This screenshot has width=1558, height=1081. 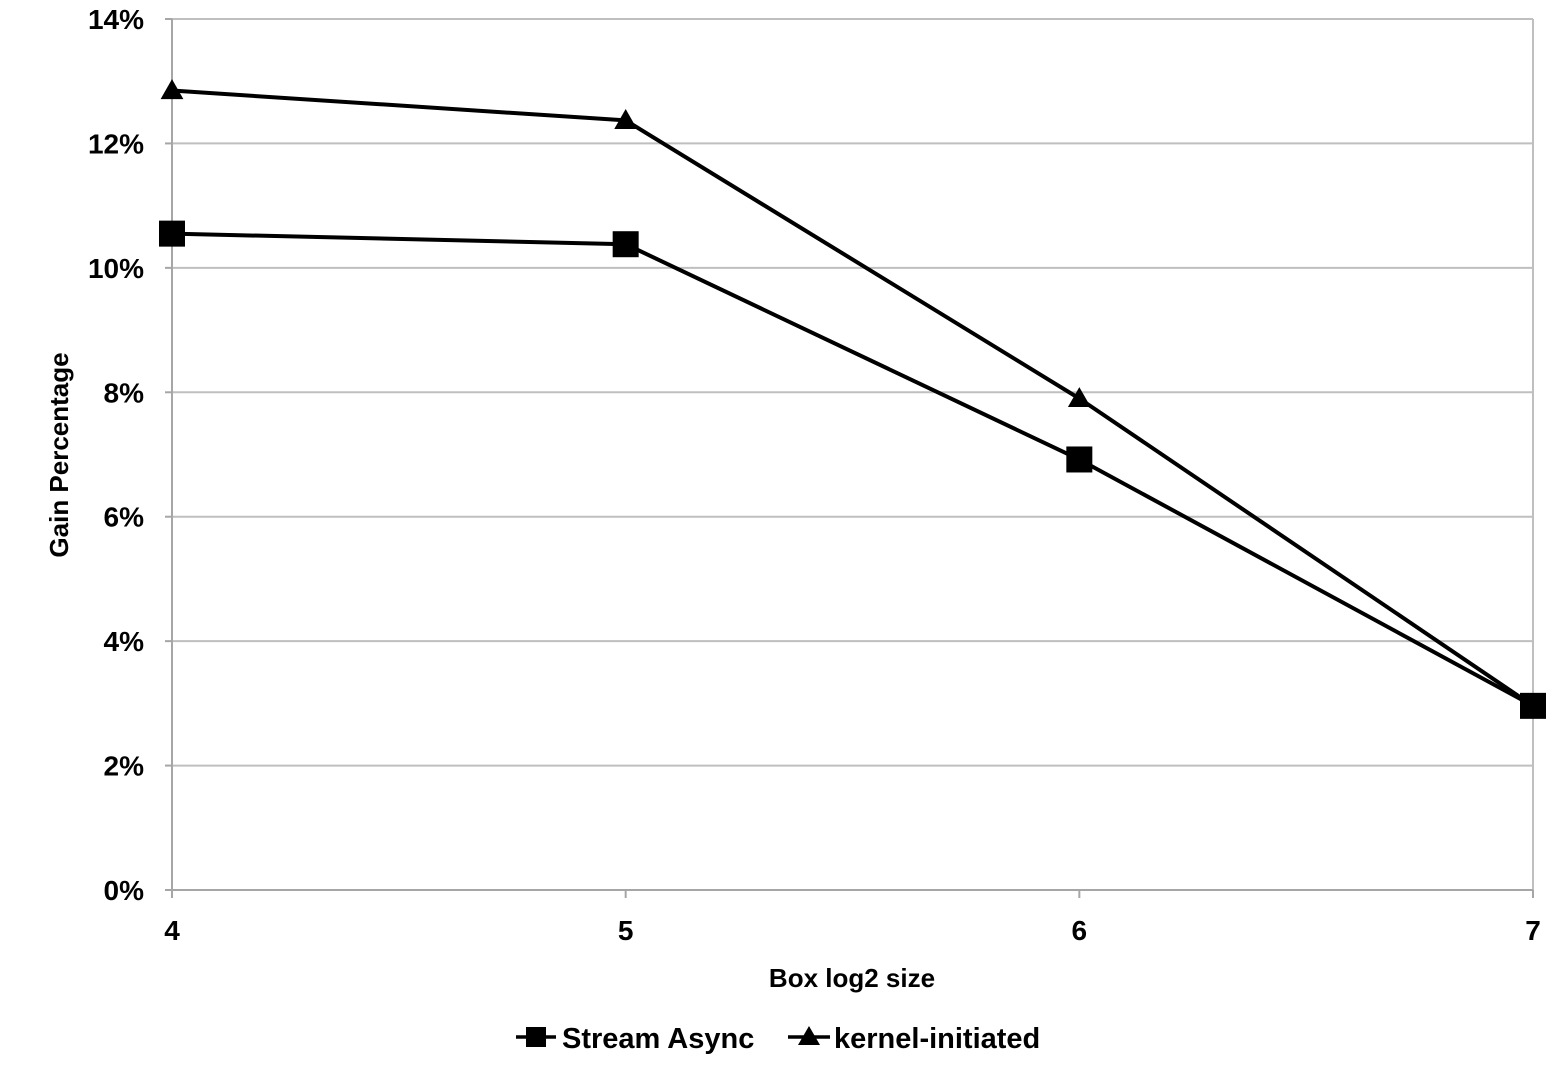 I want to click on x-tick-label: 4, so click(x=172, y=930).